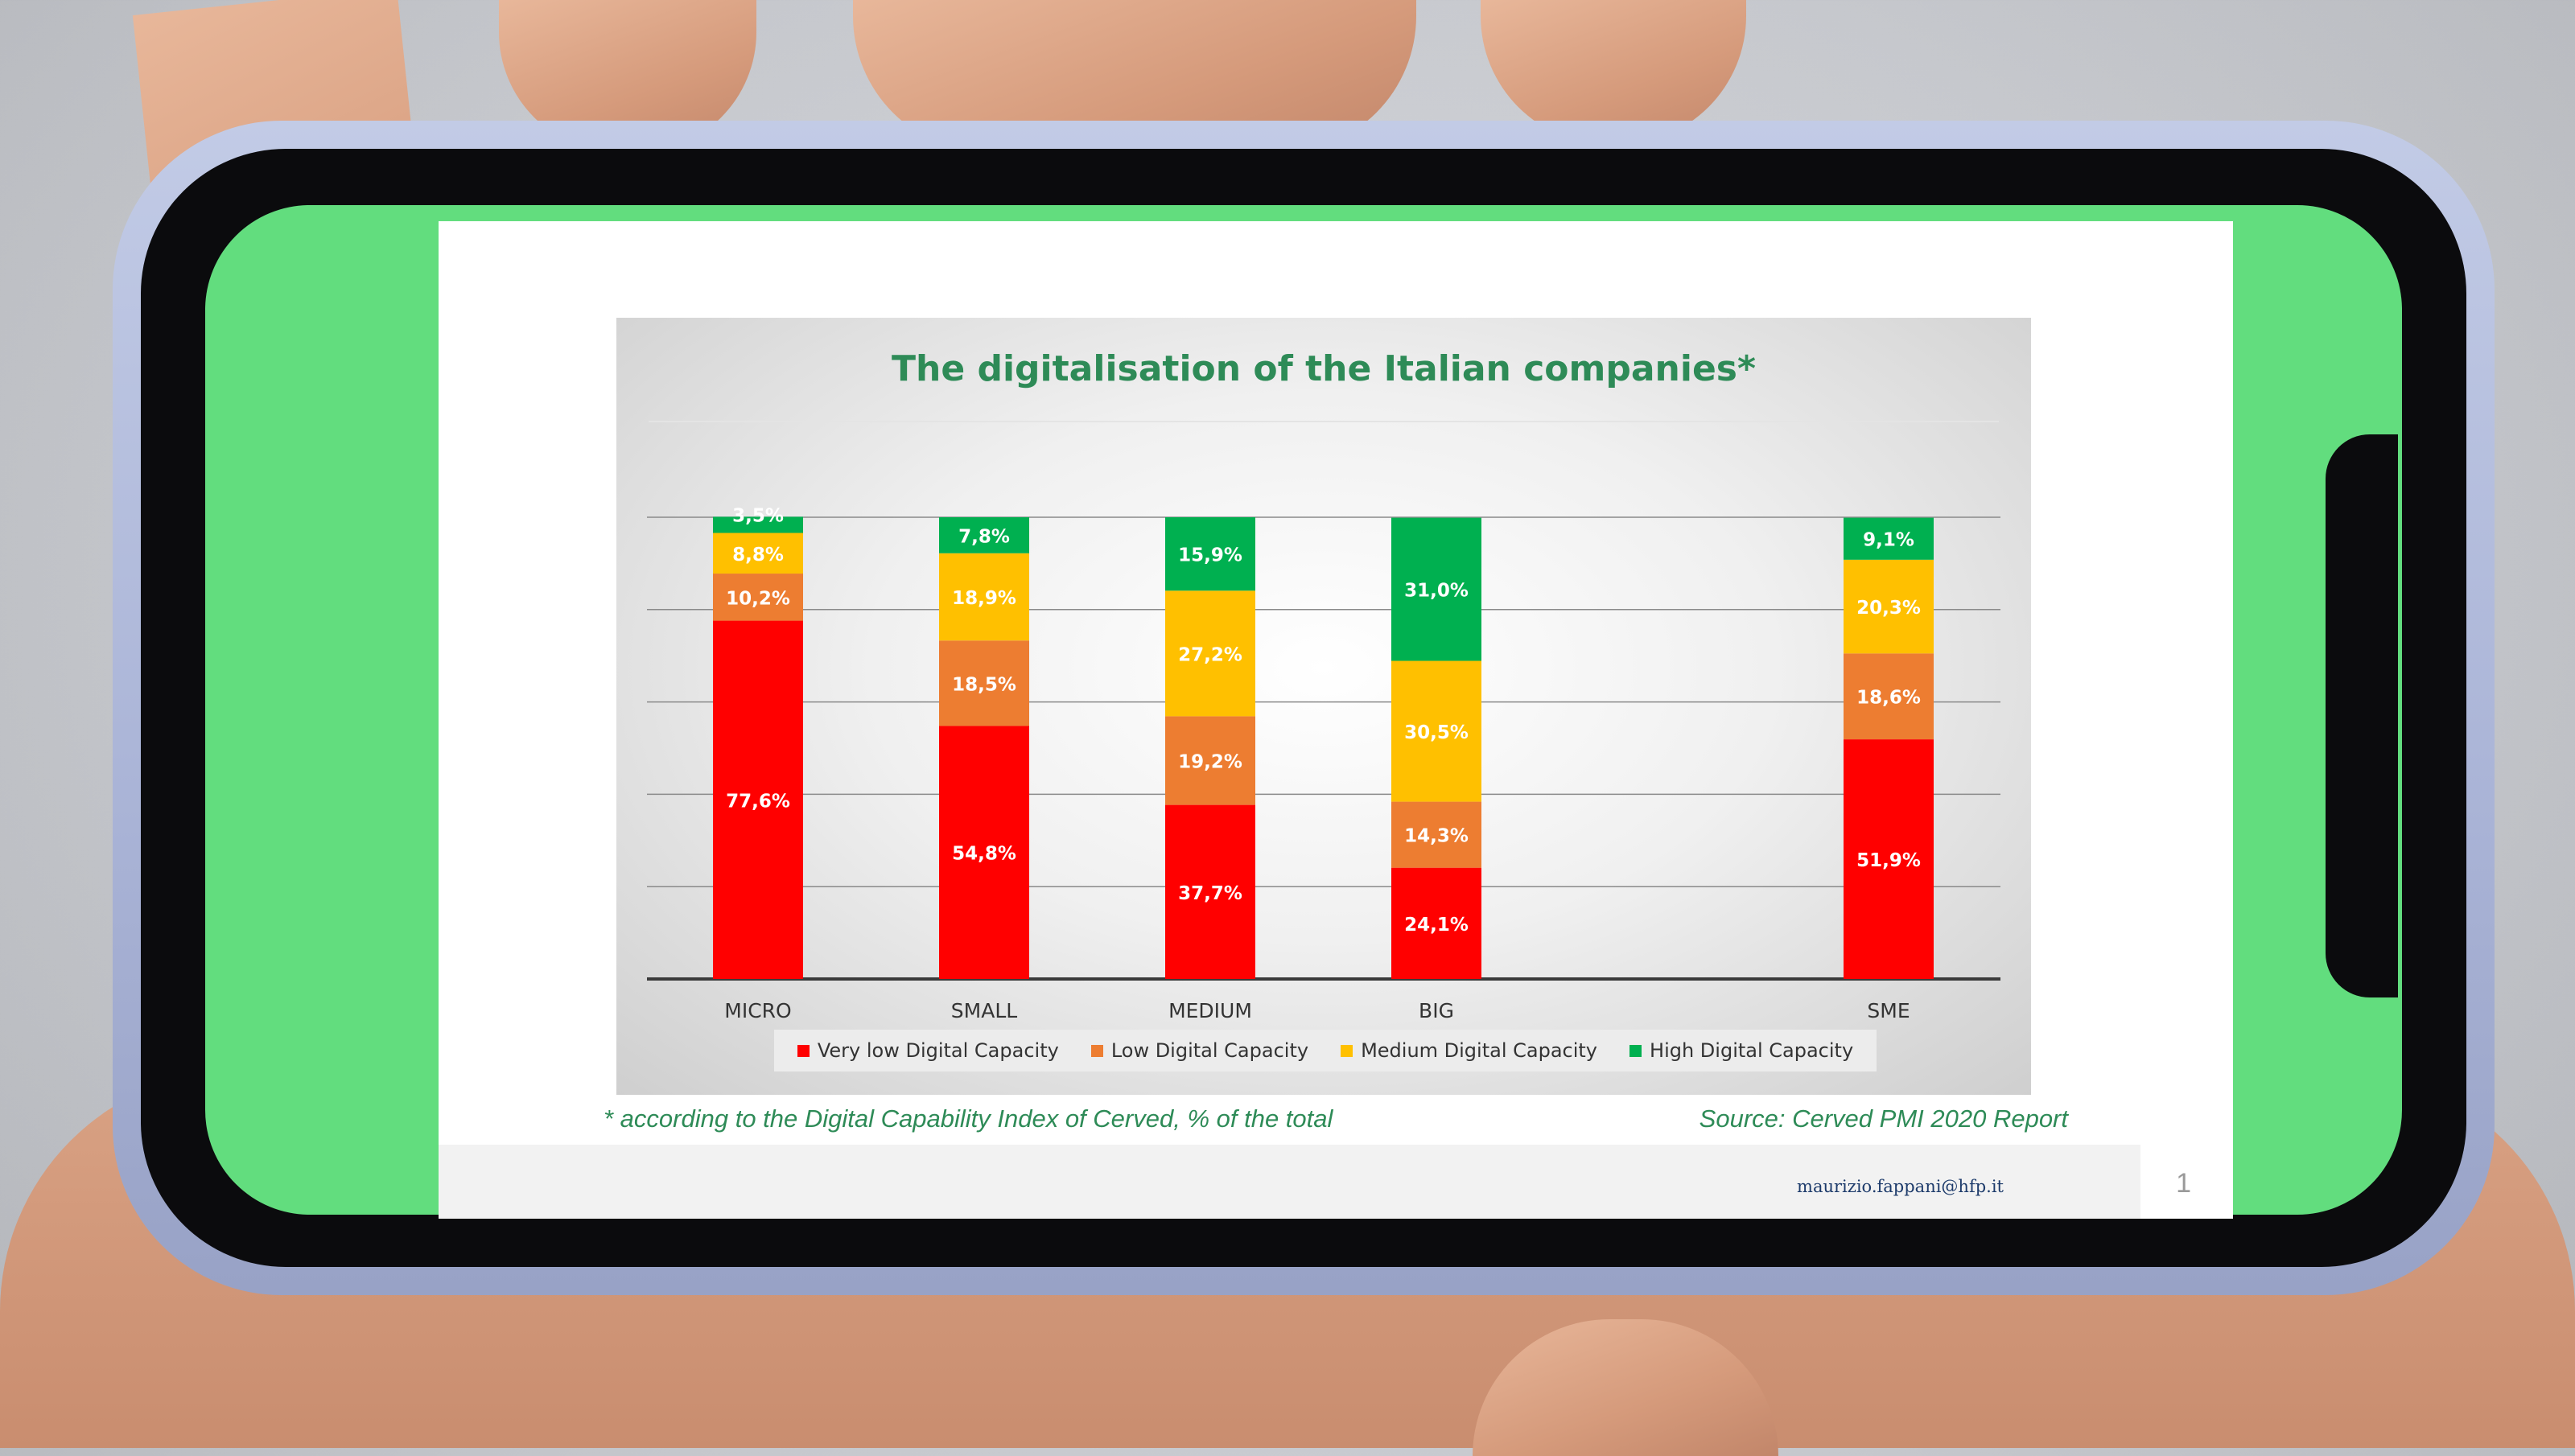 Image resolution: width=2575 pixels, height=1456 pixels. I want to click on x-tick-label: MICRO, so click(757, 1010).